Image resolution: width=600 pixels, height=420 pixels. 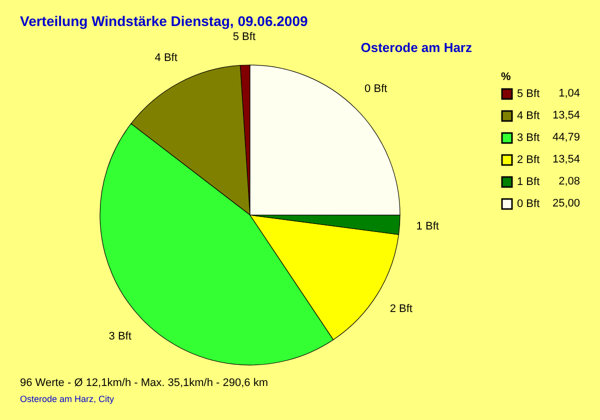 What do you see at coordinates (376, 89) in the screenshot?
I see `slice-label: 0 Bft` at bounding box center [376, 89].